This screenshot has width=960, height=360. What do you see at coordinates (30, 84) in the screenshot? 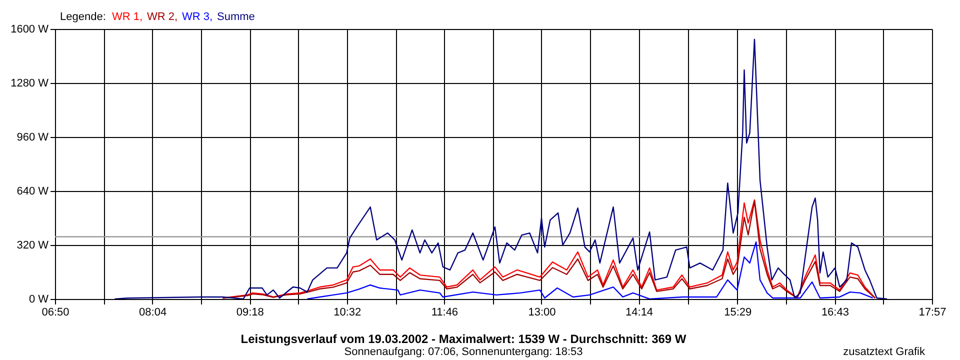
I see `y-tick-label: 1280 W` at bounding box center [30, 84].